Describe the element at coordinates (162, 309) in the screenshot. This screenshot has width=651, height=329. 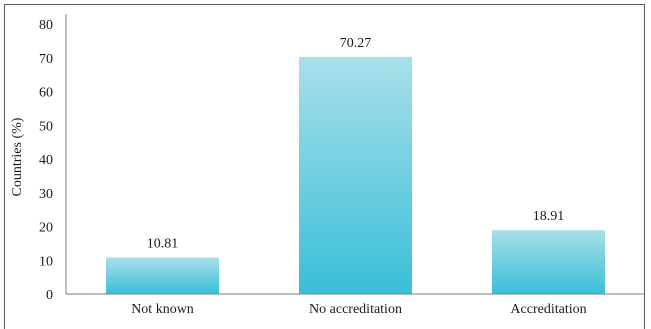
I see `category-label: Not known` at that location.